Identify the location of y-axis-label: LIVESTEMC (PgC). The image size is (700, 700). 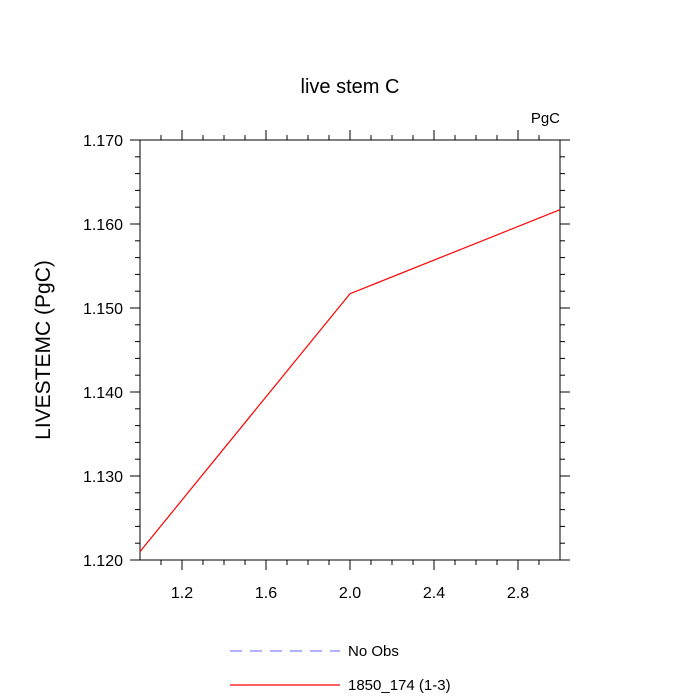
(43, 350).